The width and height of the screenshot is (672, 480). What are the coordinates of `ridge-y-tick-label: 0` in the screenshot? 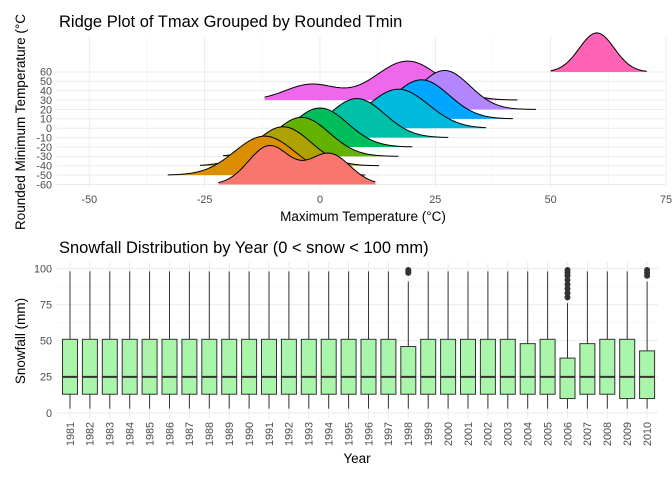 It's located at (49, 129).